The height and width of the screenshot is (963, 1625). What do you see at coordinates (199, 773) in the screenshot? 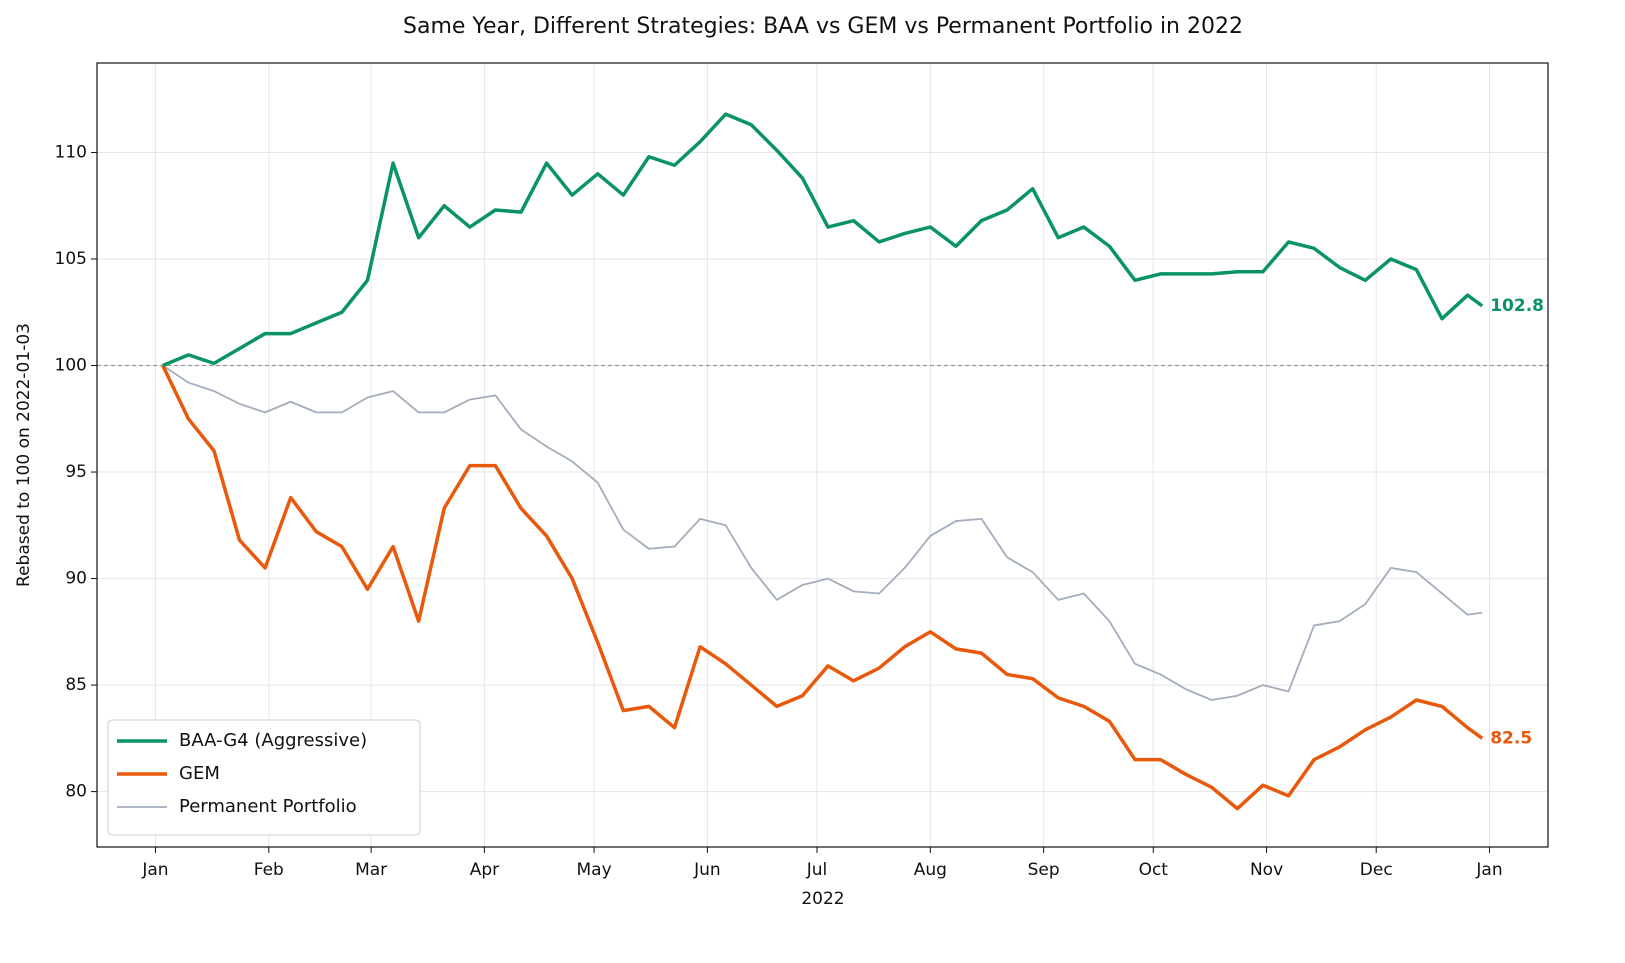
I see `legend-label: GEM` at bounding box center [199, 773].